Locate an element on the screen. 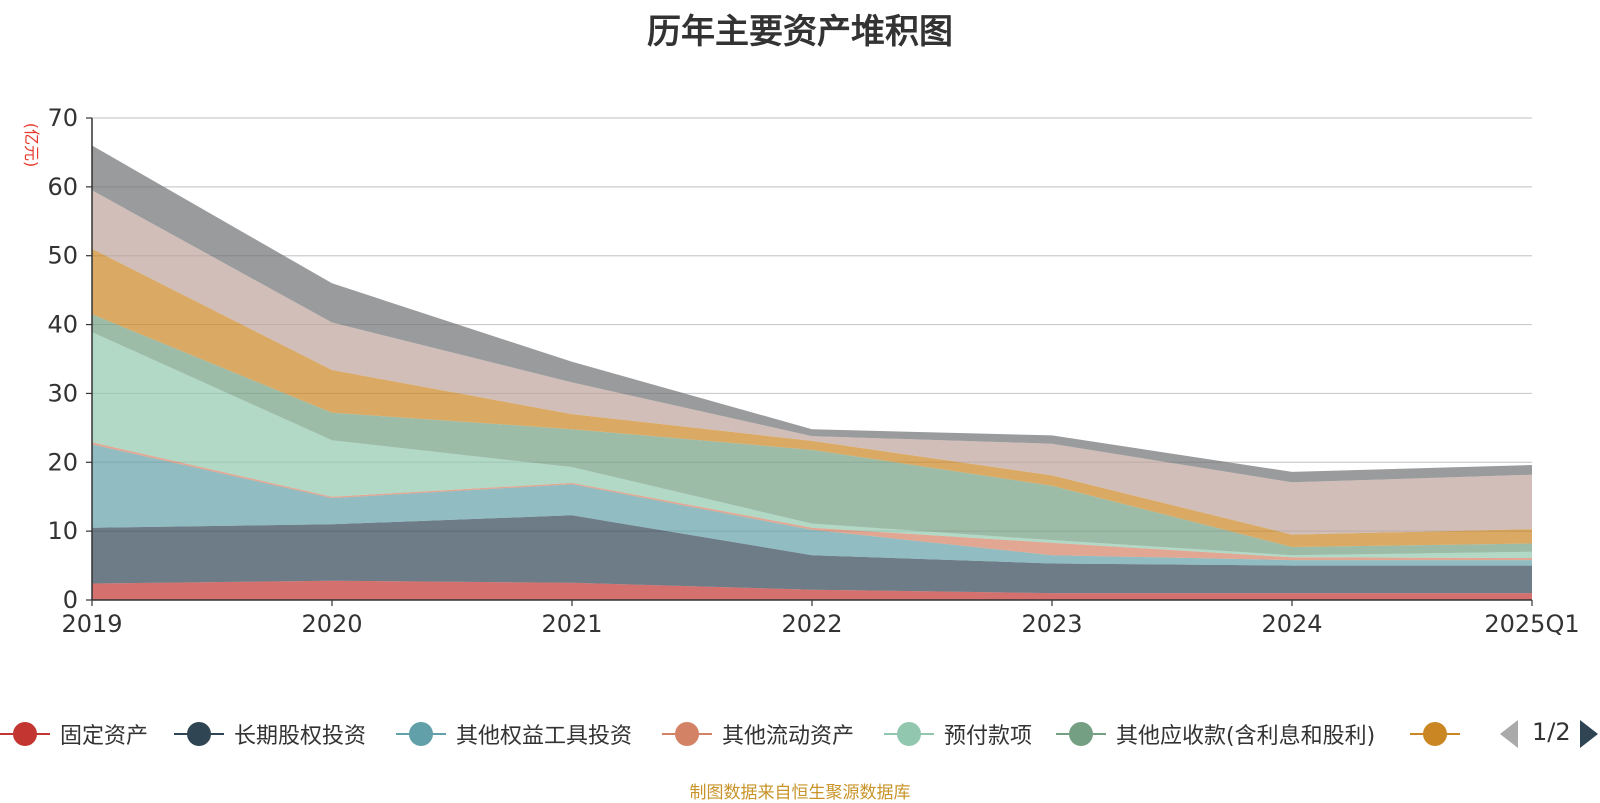 This screenshot has height=803, width=1600. x-axis-ticks: 2019 2020 2021 2022 2023 2024 2025Q1 is located at coordinates (820, 619).